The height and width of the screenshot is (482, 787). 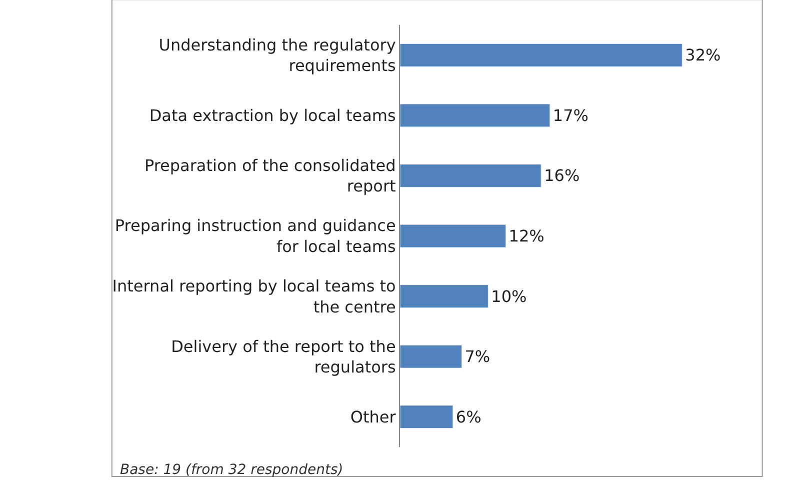 I want to click on y-tick-label: Other, so click(x=373, y=416).